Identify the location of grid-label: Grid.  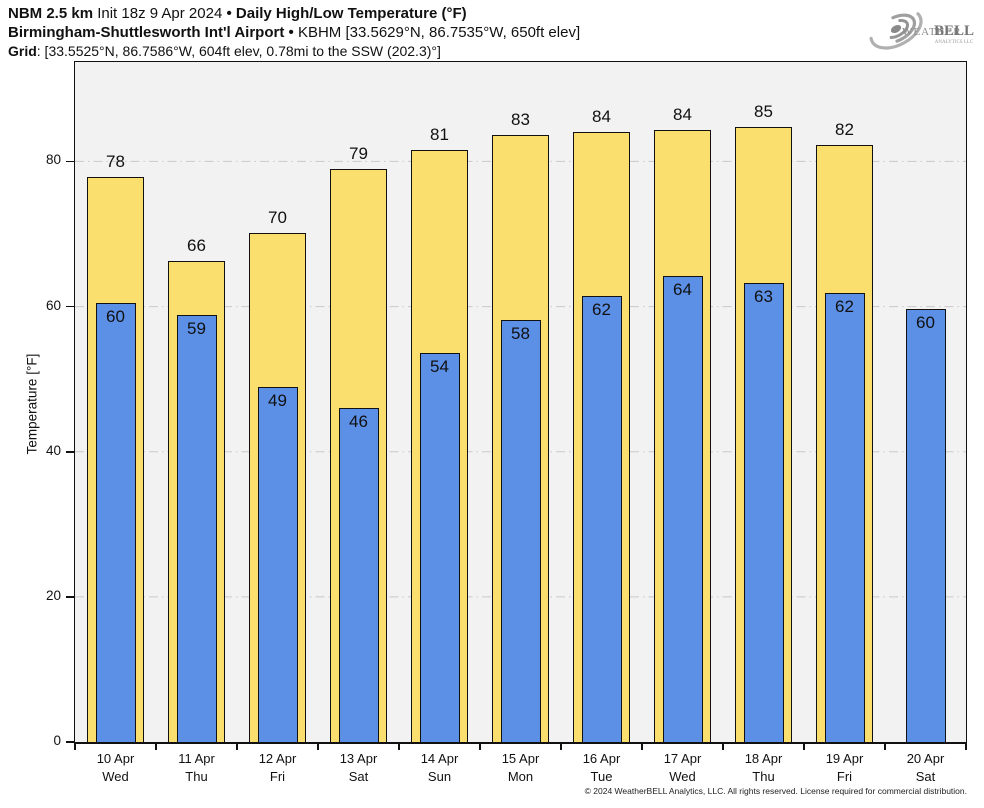
(22, 51).